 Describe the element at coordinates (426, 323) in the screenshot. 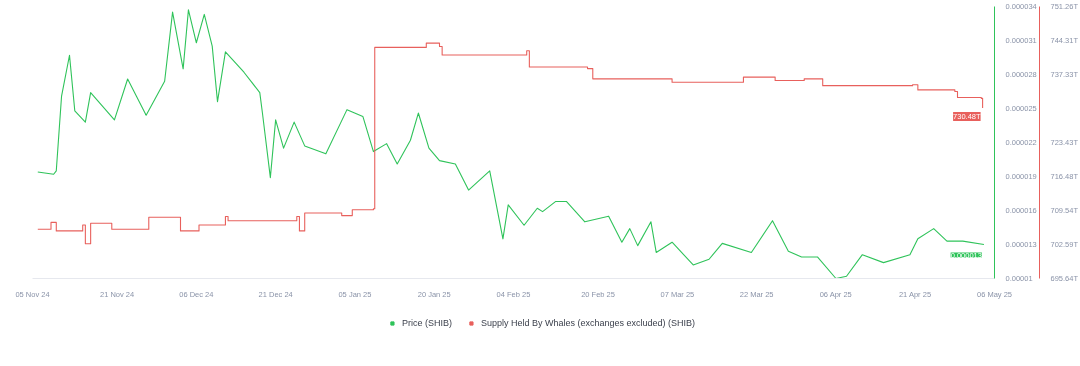

I see `legend-label: Price (SHIB)` at that location.